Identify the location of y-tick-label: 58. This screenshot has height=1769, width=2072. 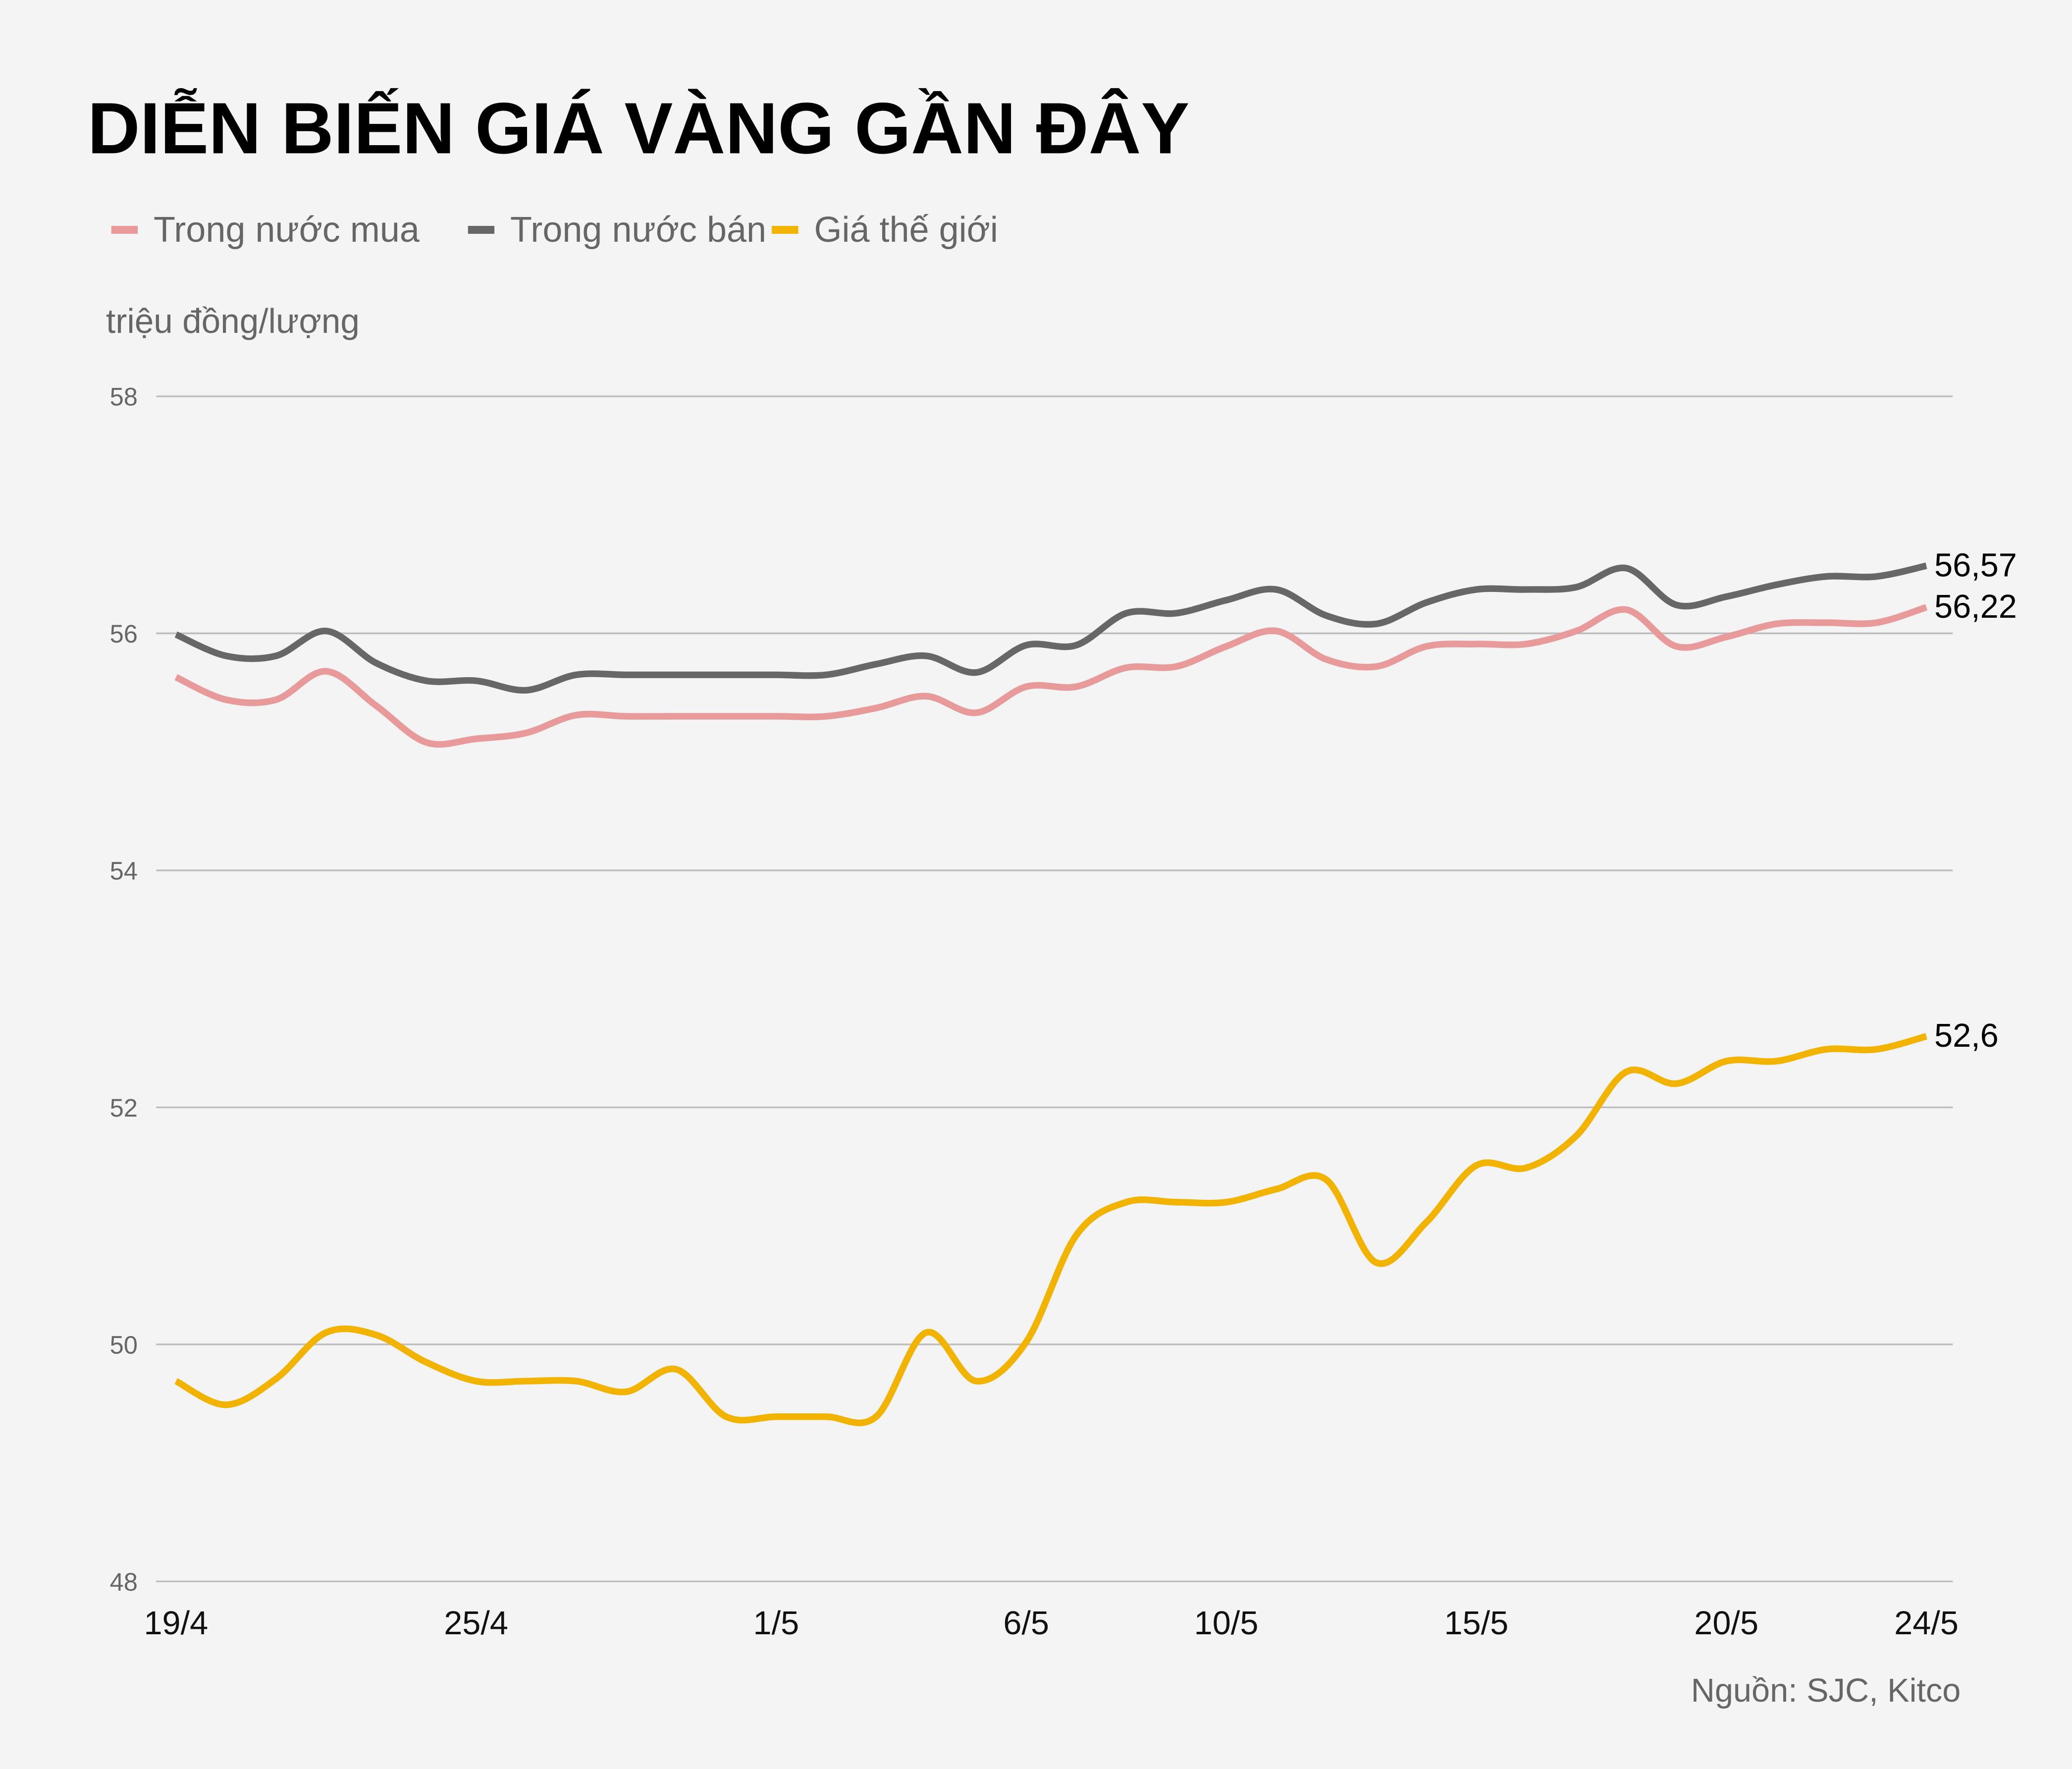
(124, 397).